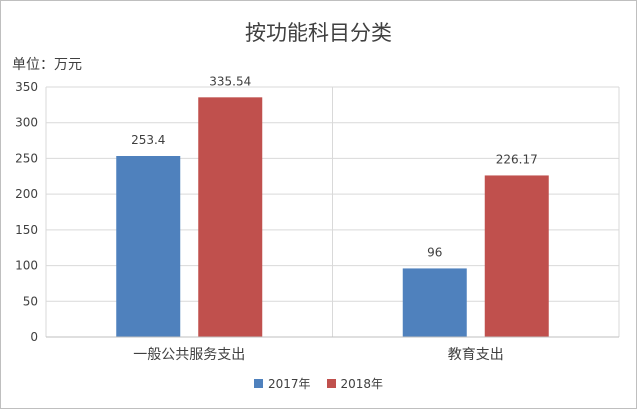 This screenshot has width=637, height=409. I want to click on y-tick-label-0: 0, so click(34, 337).